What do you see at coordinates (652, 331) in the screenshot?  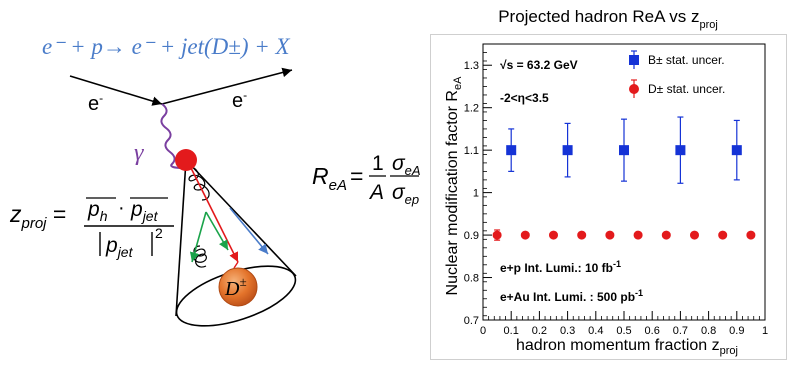 I see `x-tick-label: 0.6` at bounding box center [652, 331].